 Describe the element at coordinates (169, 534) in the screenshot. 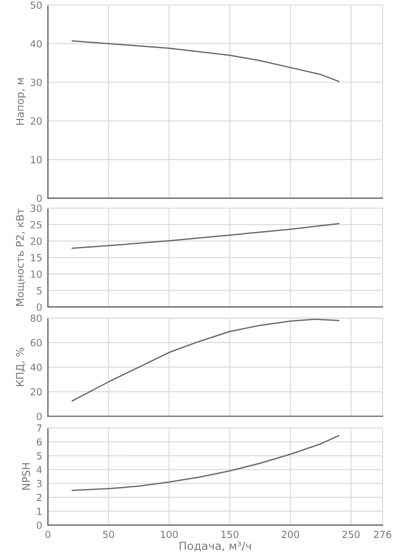

I see `x-tick-label: 100` at that location.